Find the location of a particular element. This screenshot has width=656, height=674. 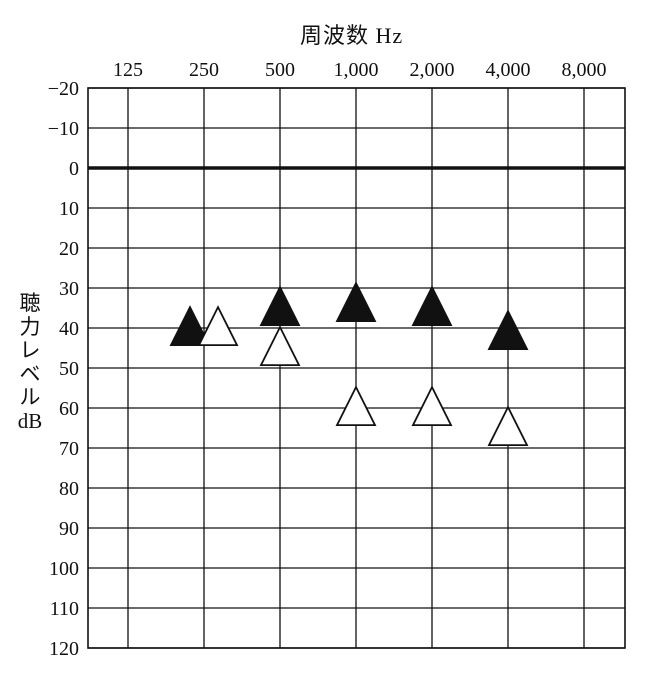

y-tick-label: 120 is located at coordinates (64, 649).